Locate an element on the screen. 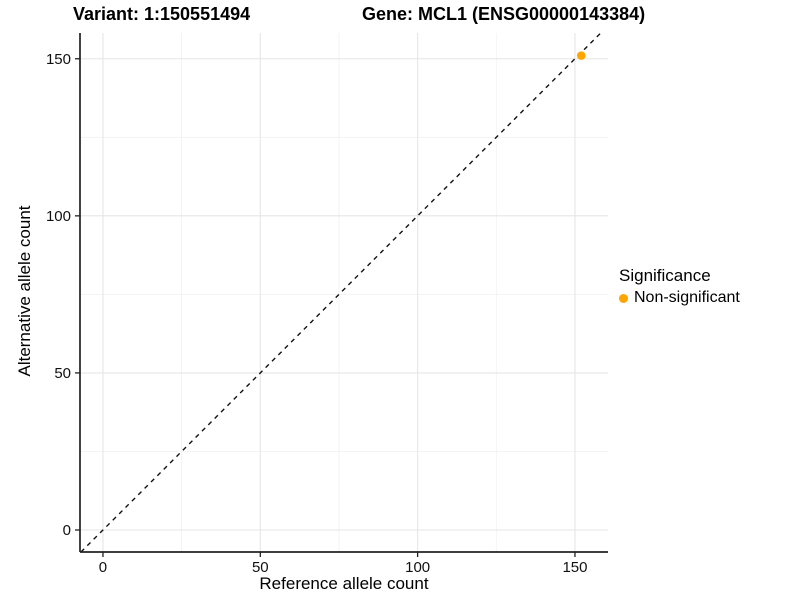 The width and height of the screenshot is (800, 600). legend-item: Non-significant is located at coordinates (679, 298).